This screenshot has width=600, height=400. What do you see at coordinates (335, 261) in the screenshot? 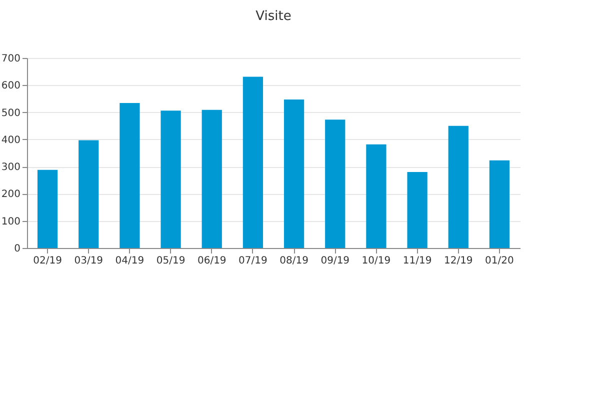
I see `x-tick-label: 09/19` at bounding box center [335, 261].